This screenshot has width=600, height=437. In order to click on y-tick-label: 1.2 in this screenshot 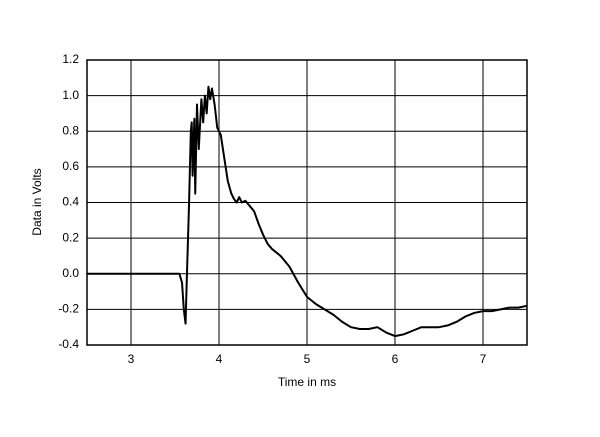, I will do `click(70, 59)`.